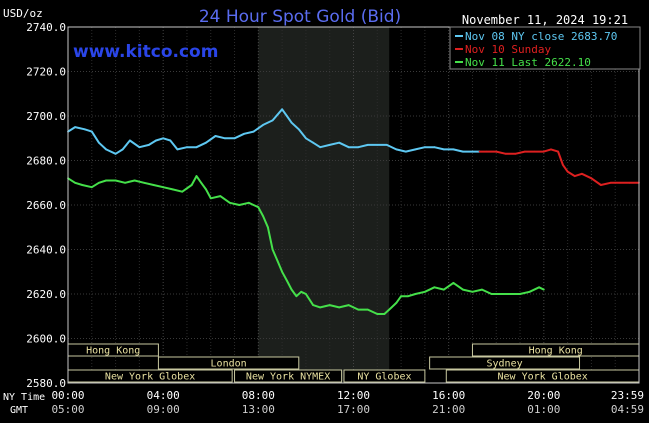  Describe the element at coordinates (508, 49) in the screenshot. I see `legend-label: Nov 10 Sunday` at that location.